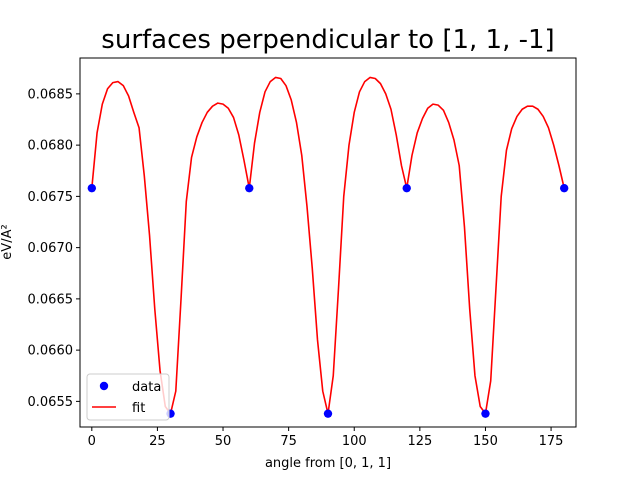 This screenshot has width=640, height=484. I want to click on legend-fit-label: fit, so click(138, 408).